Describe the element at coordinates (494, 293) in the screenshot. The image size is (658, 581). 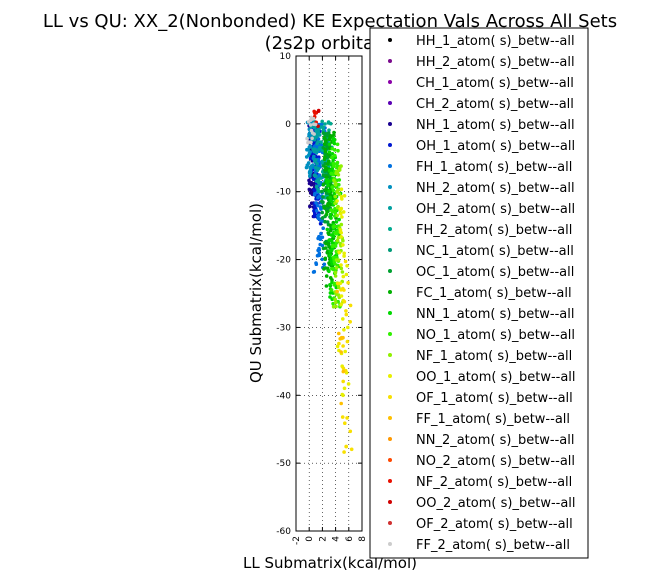
I see `legend-label: FC_1_atom( s)_betw--all` at that location.